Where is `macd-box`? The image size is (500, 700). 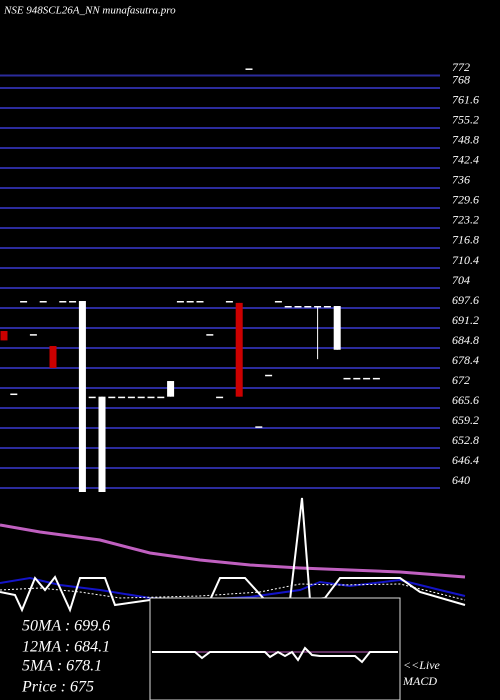
macd-box is located at coordinates (275, 648).